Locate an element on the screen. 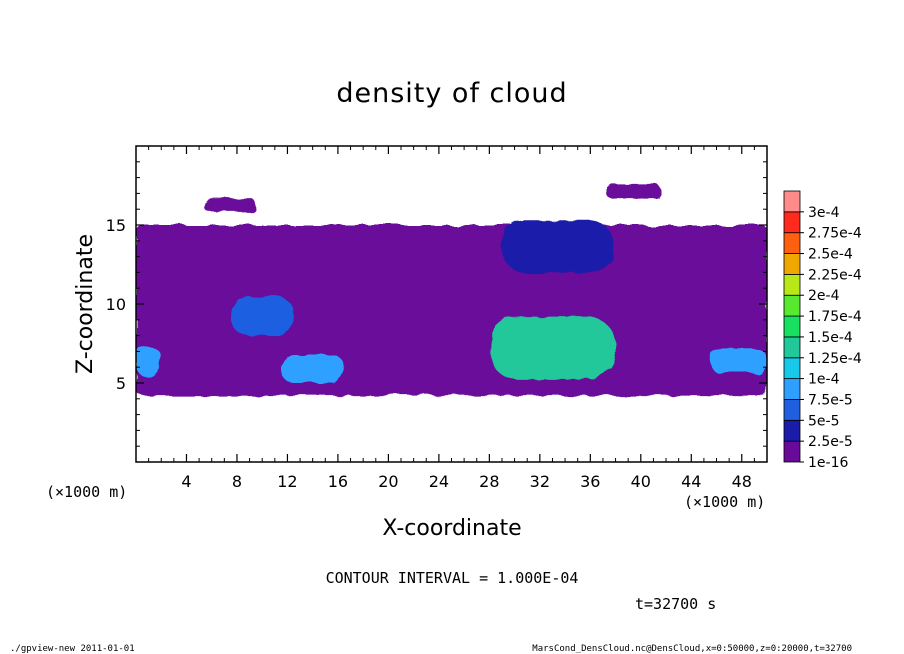 The height and width of the screenshot is (654, 904). time-label: t=32700 s is located at coordinates (675, 604).